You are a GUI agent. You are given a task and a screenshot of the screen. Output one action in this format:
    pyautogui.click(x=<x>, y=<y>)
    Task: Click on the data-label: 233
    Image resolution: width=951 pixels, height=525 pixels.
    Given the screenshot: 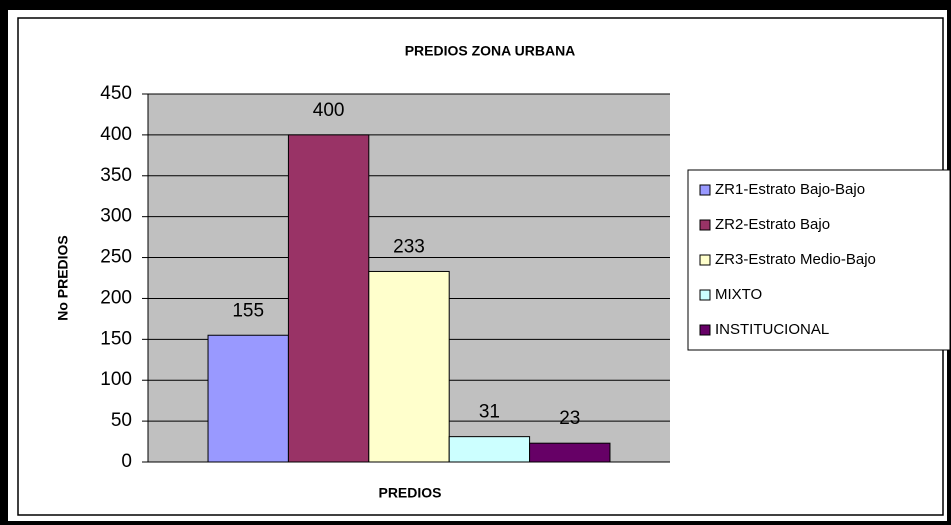 What is the action you would take?
    pyautogui.click(x=409, y=246)
    